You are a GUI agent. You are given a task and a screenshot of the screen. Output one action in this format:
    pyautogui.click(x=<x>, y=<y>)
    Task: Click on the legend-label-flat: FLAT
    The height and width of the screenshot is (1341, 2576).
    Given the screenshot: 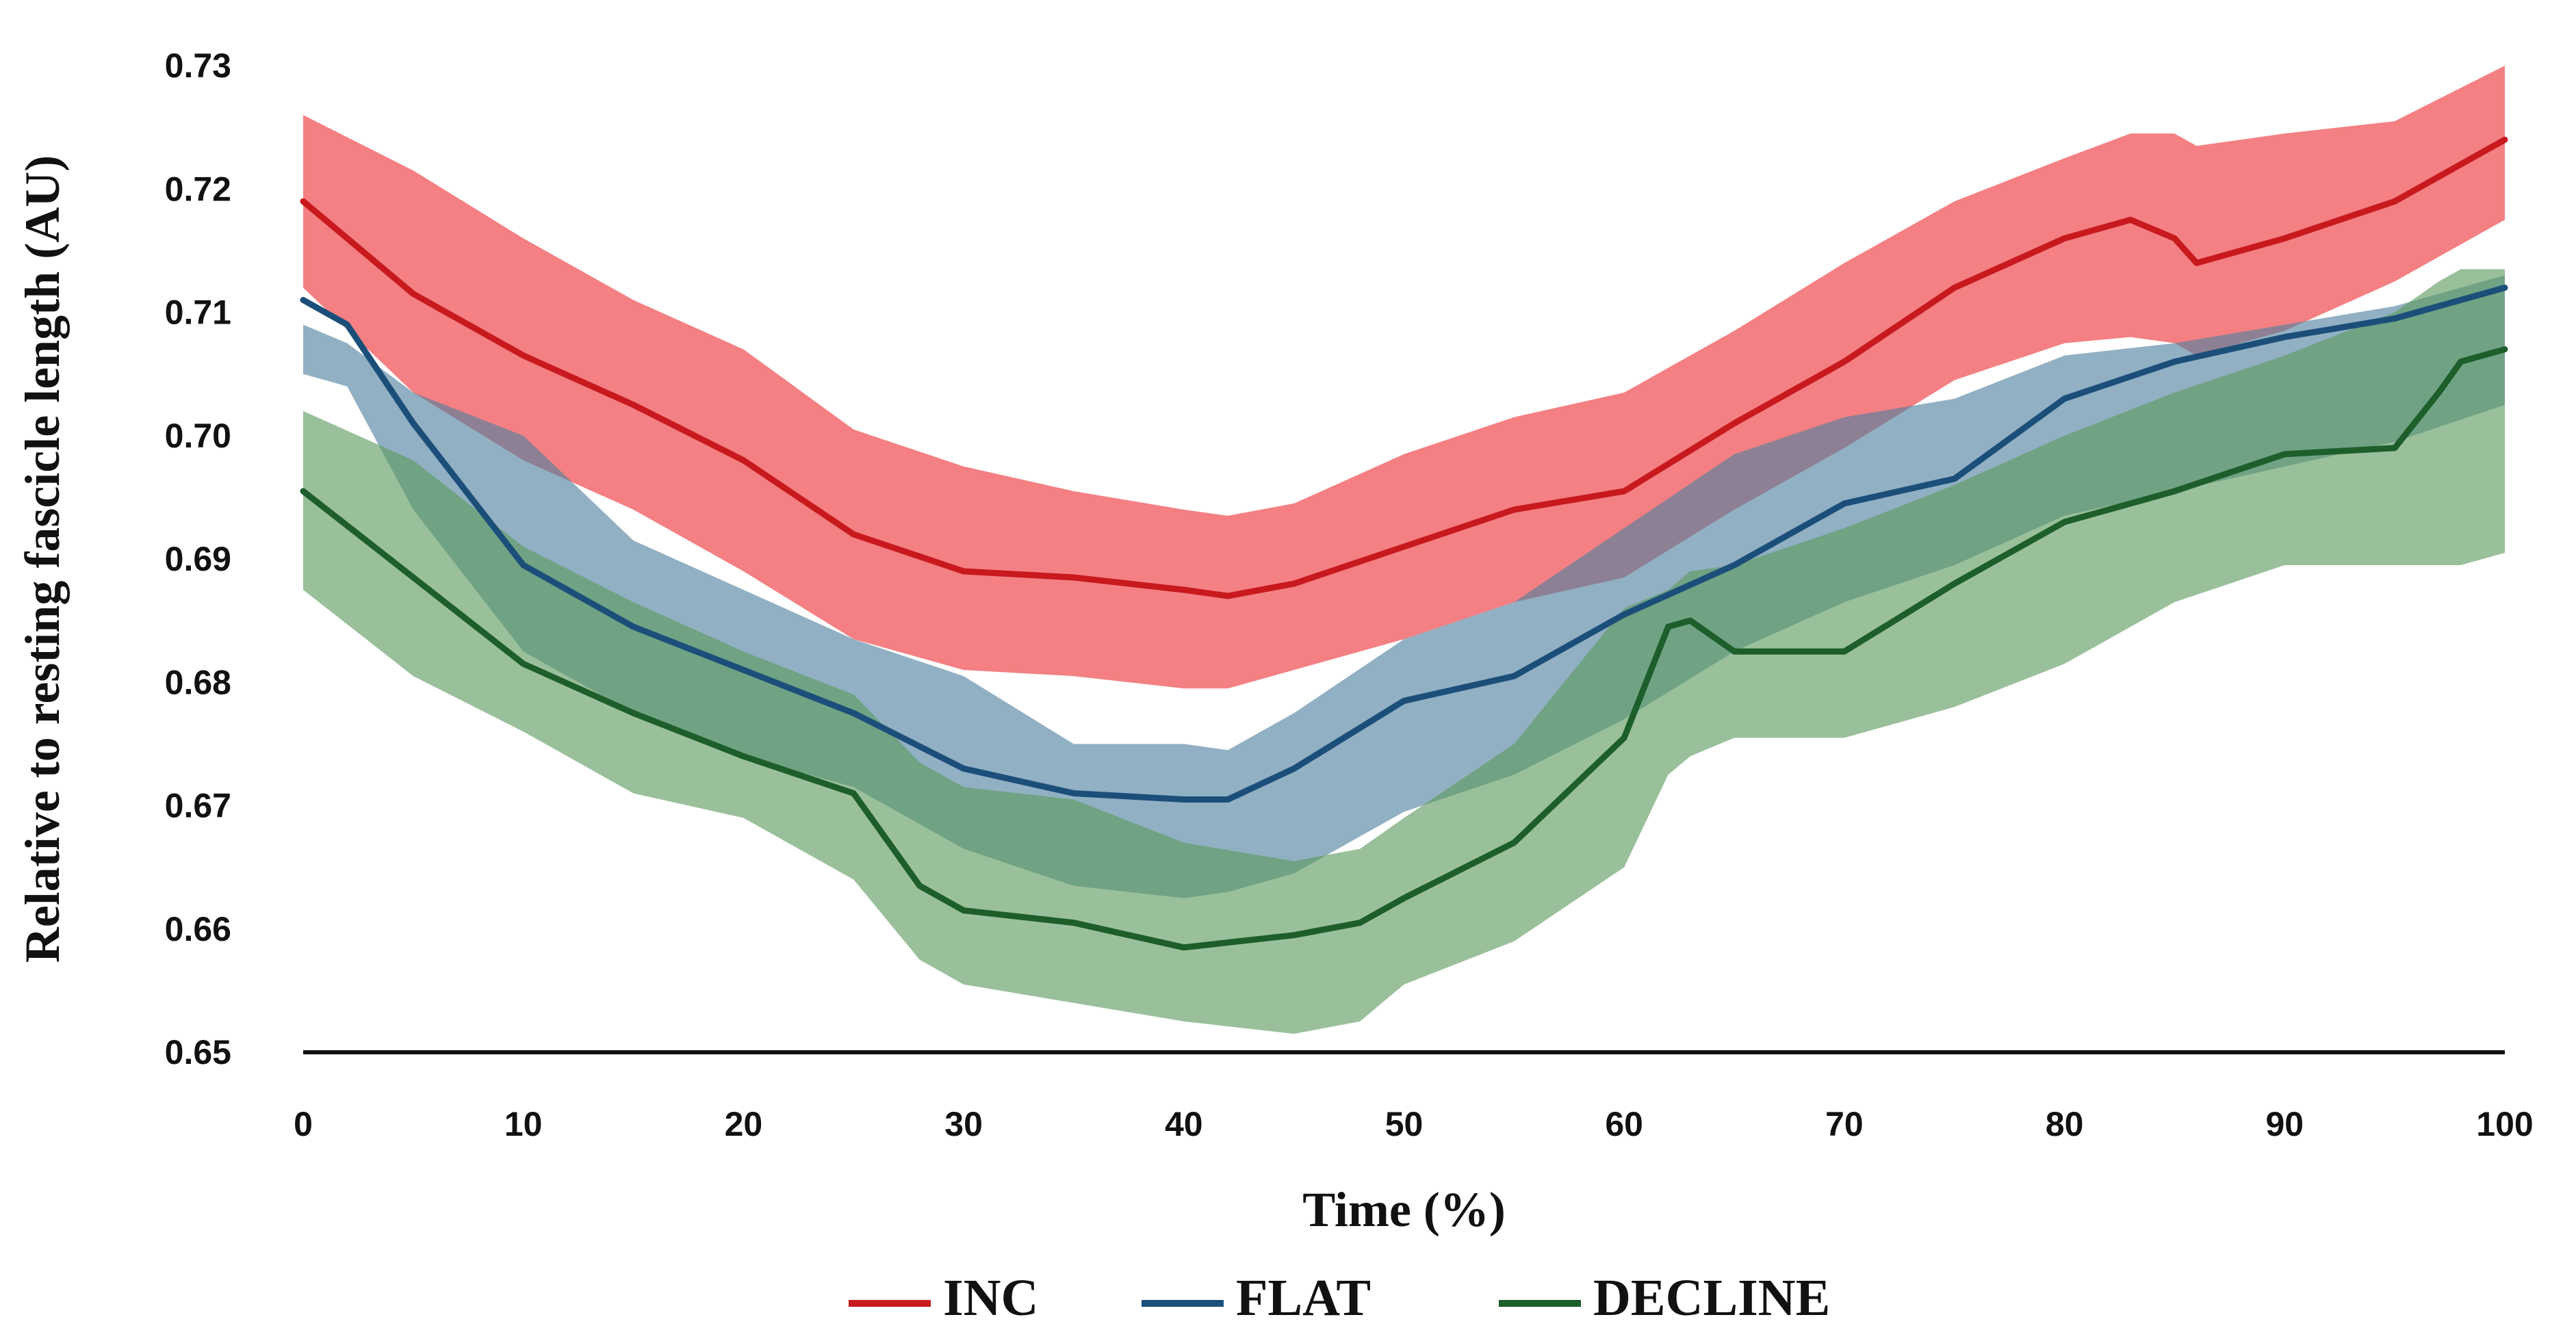 What is the action you would take?
    pyautogui.click(x=1303, y=1298)
    